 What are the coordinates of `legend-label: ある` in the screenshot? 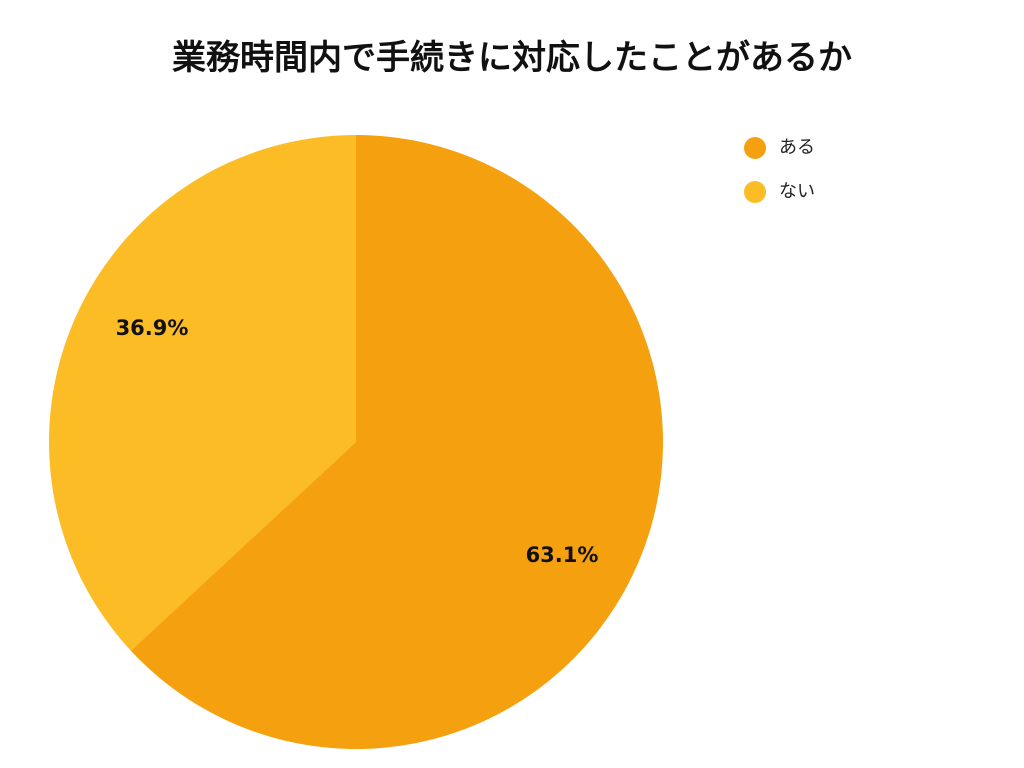 It's located at (797, 147).